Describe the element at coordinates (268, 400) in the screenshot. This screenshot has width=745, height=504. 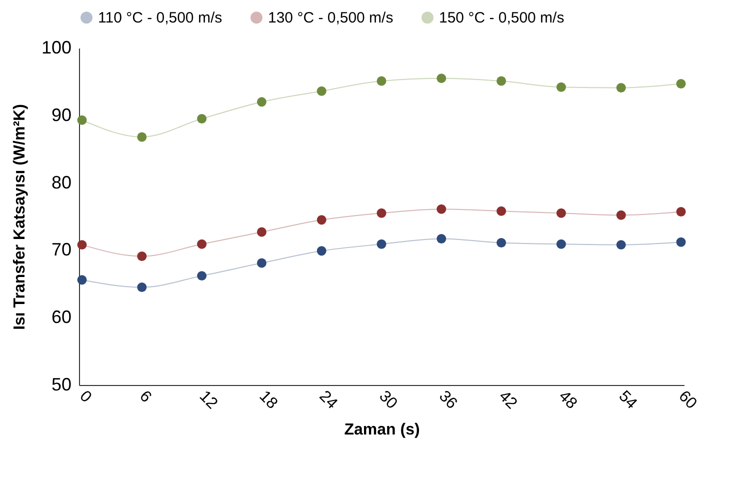
I see `x-tick-label: 18` at that location.